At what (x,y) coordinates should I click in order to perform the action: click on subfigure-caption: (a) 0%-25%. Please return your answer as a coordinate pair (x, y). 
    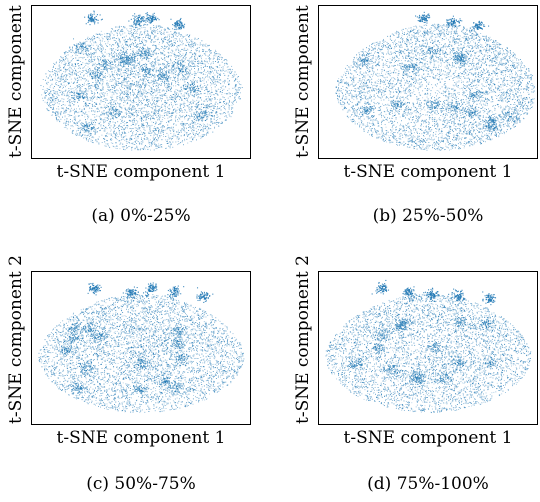
    Looking at the image, I should click on (141, 216).